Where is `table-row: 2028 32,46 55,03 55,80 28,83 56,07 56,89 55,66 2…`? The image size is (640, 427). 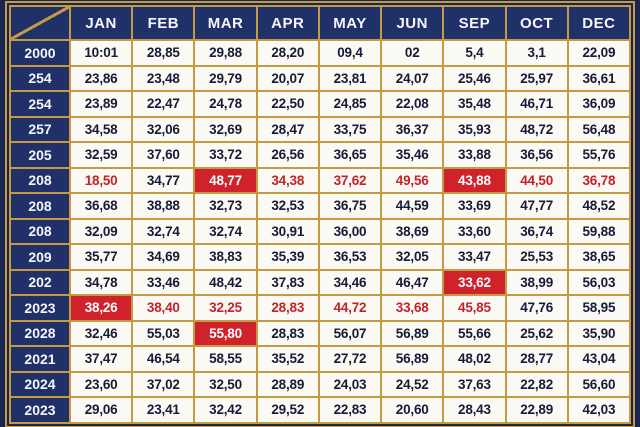 table-row: 2028 32,46 55,03 55,80 28,83 56,07 56,89 55,66 2… is located at coordinates (320, 333).